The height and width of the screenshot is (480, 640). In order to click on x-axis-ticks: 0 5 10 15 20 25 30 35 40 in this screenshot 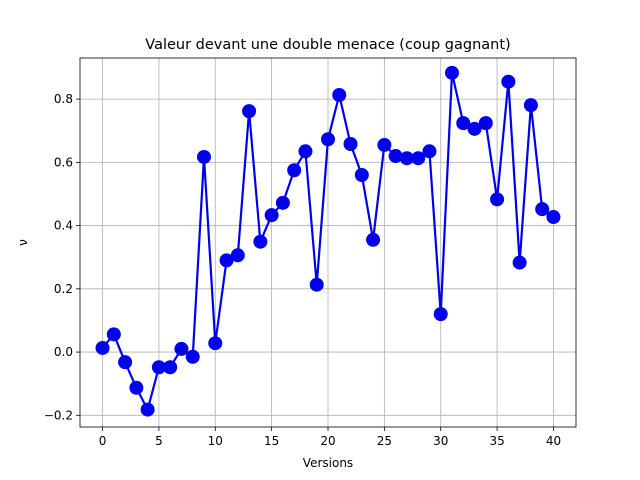, I will do `click(330, 437)`.